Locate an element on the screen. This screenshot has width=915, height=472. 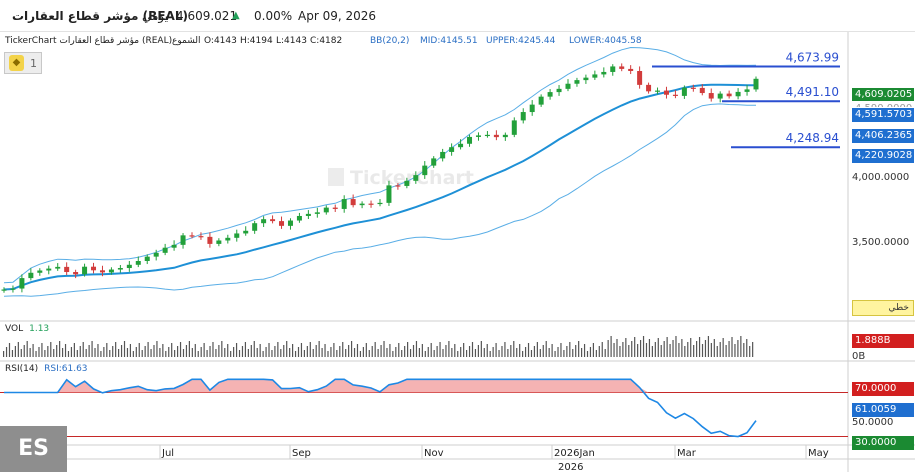
alert-button: ◆ 1 is located at coordinates (23, 63).